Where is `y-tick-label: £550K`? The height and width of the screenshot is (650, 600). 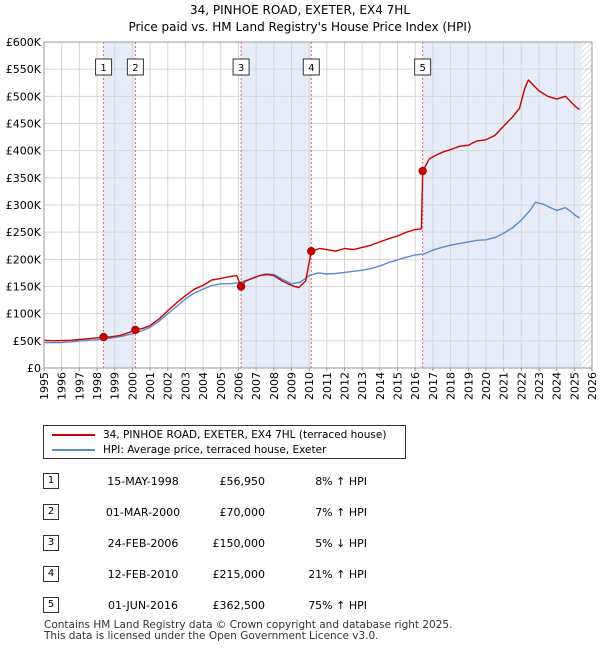
y-tick-label: £550K is located at coordinates (24, 69).